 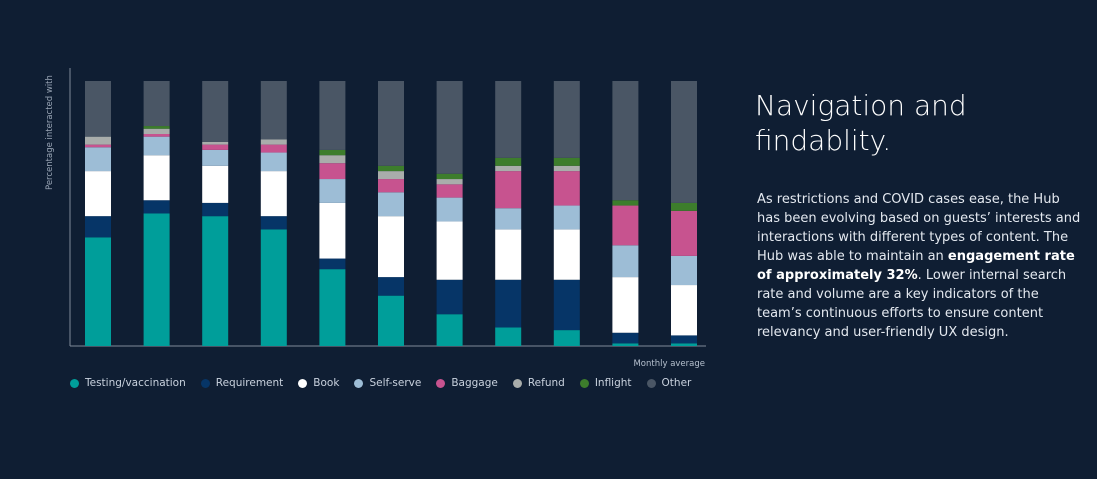 I want to click on legend-item-book: Book, so click(x=318, y=383).